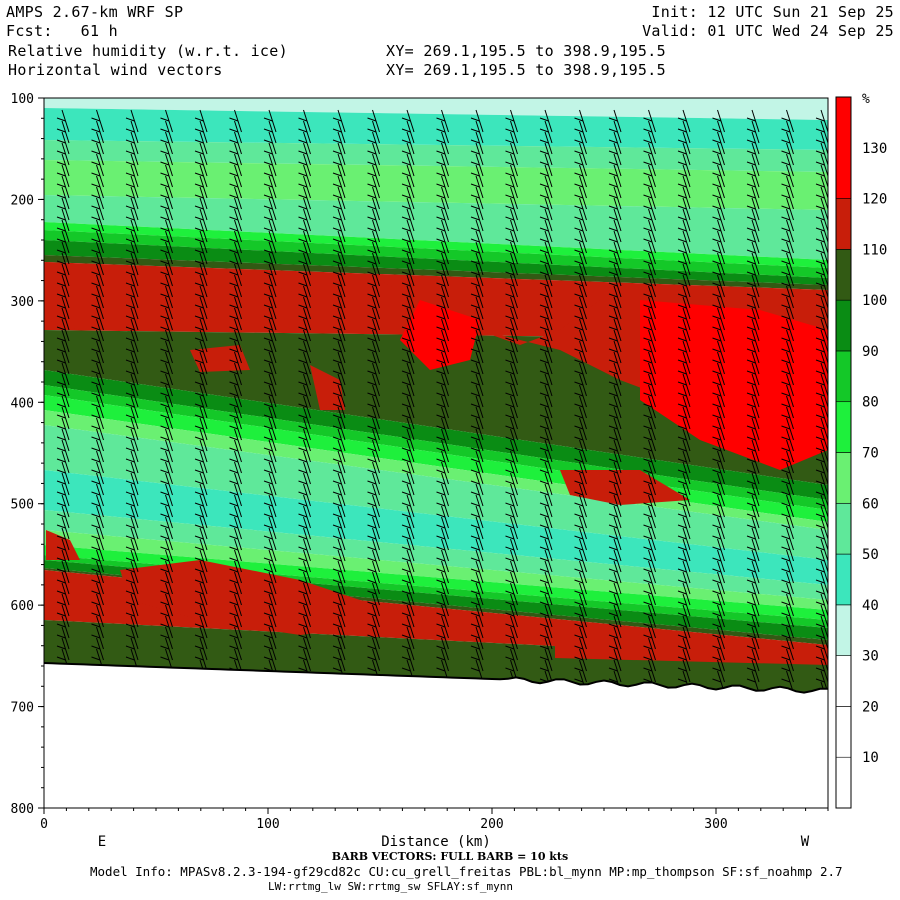  I want to click on rh-layer, so click(436, 272).